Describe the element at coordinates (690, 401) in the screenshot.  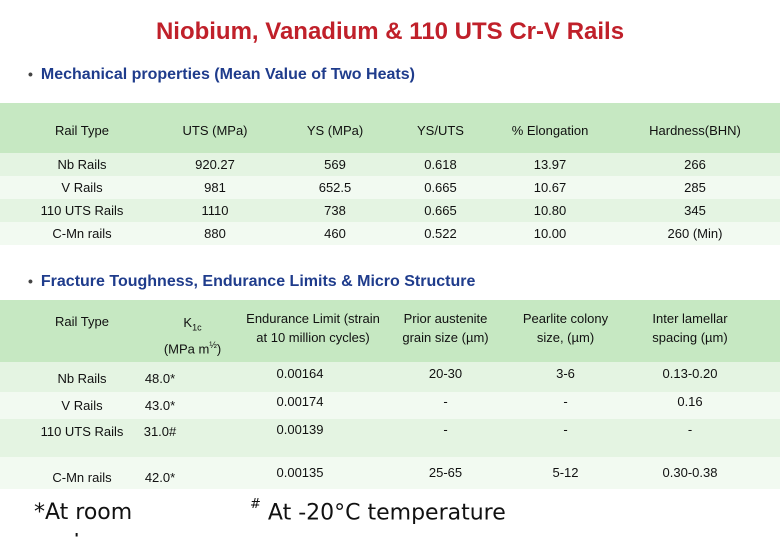
I see `cell-lamellar-spacing: 0.16` at that location.